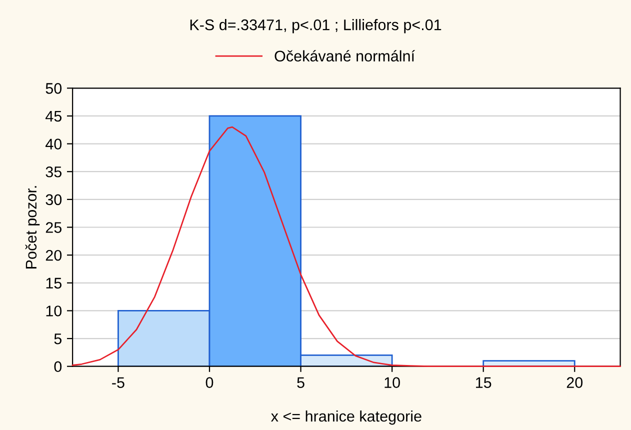 This screenshot has height=430, width=631. What do you see at coordinates (300, 382) in the screenshot?
I see `x-tick-label: 5` at bounding box center [300, 382].